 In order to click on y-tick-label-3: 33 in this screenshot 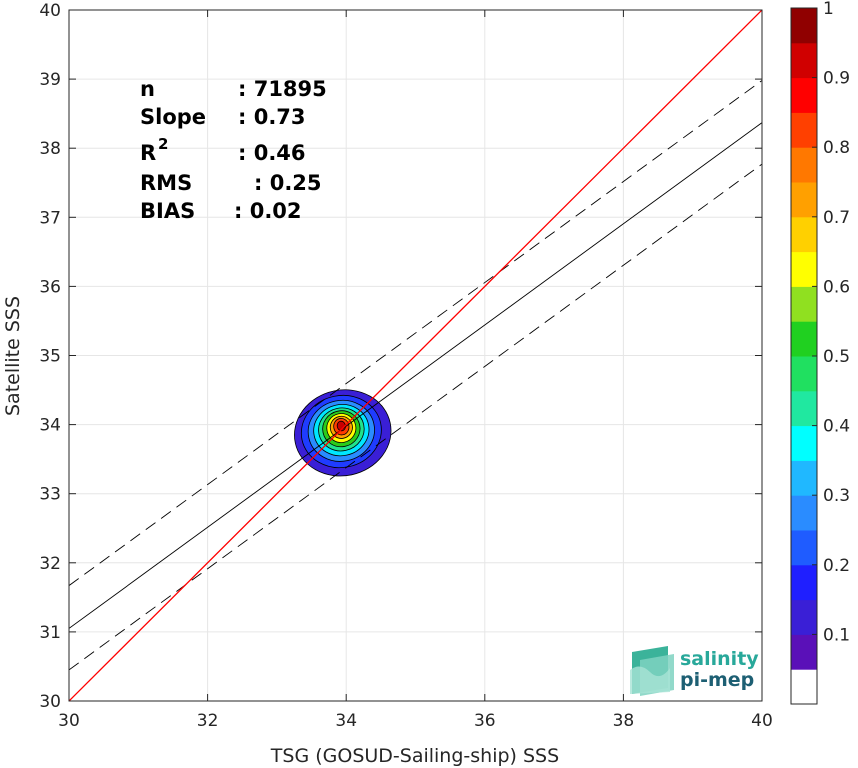, I will do `click(50, 495)`.